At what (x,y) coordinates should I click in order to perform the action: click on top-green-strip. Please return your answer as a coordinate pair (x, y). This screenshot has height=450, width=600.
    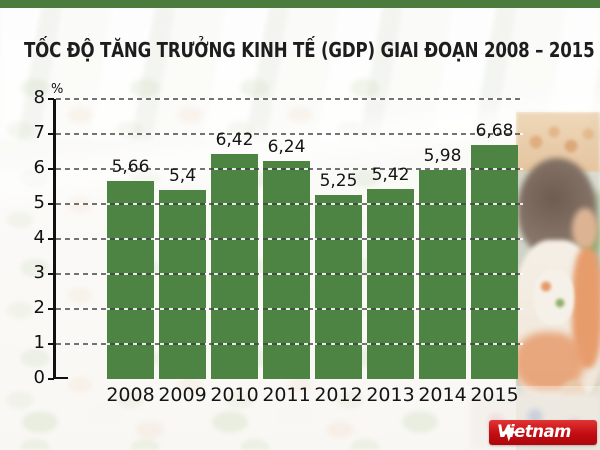
    Looking at the image, I should click on (300, 4).